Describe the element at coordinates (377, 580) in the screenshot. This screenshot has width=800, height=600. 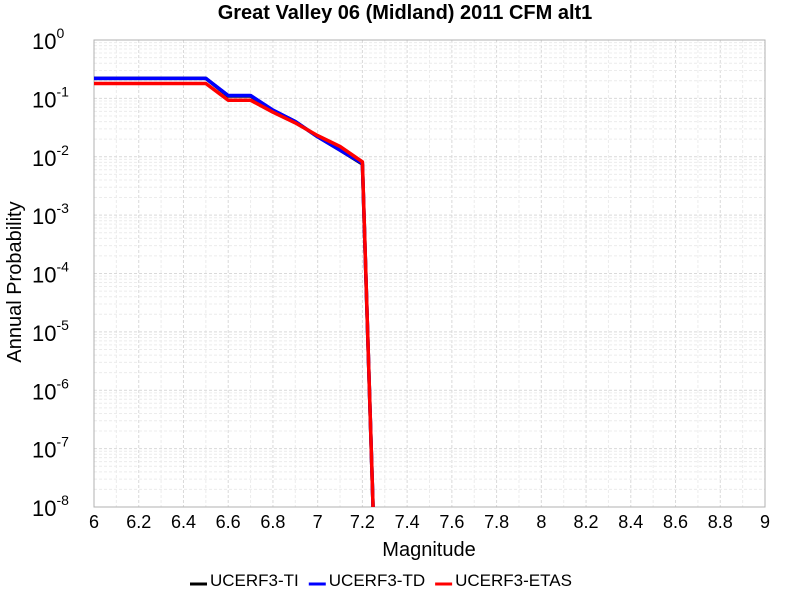
I see `legend-label: UCERF3-TD` at that location.